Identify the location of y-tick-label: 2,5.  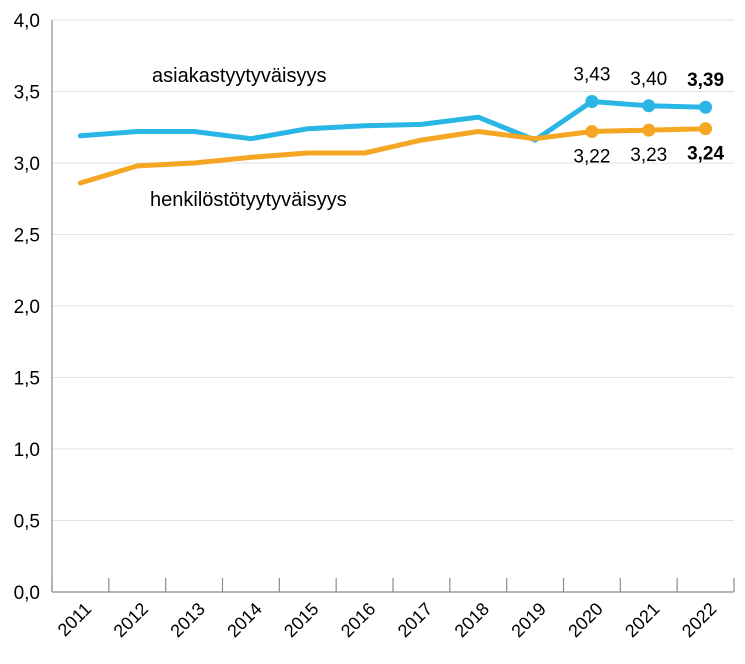
(27, 236).